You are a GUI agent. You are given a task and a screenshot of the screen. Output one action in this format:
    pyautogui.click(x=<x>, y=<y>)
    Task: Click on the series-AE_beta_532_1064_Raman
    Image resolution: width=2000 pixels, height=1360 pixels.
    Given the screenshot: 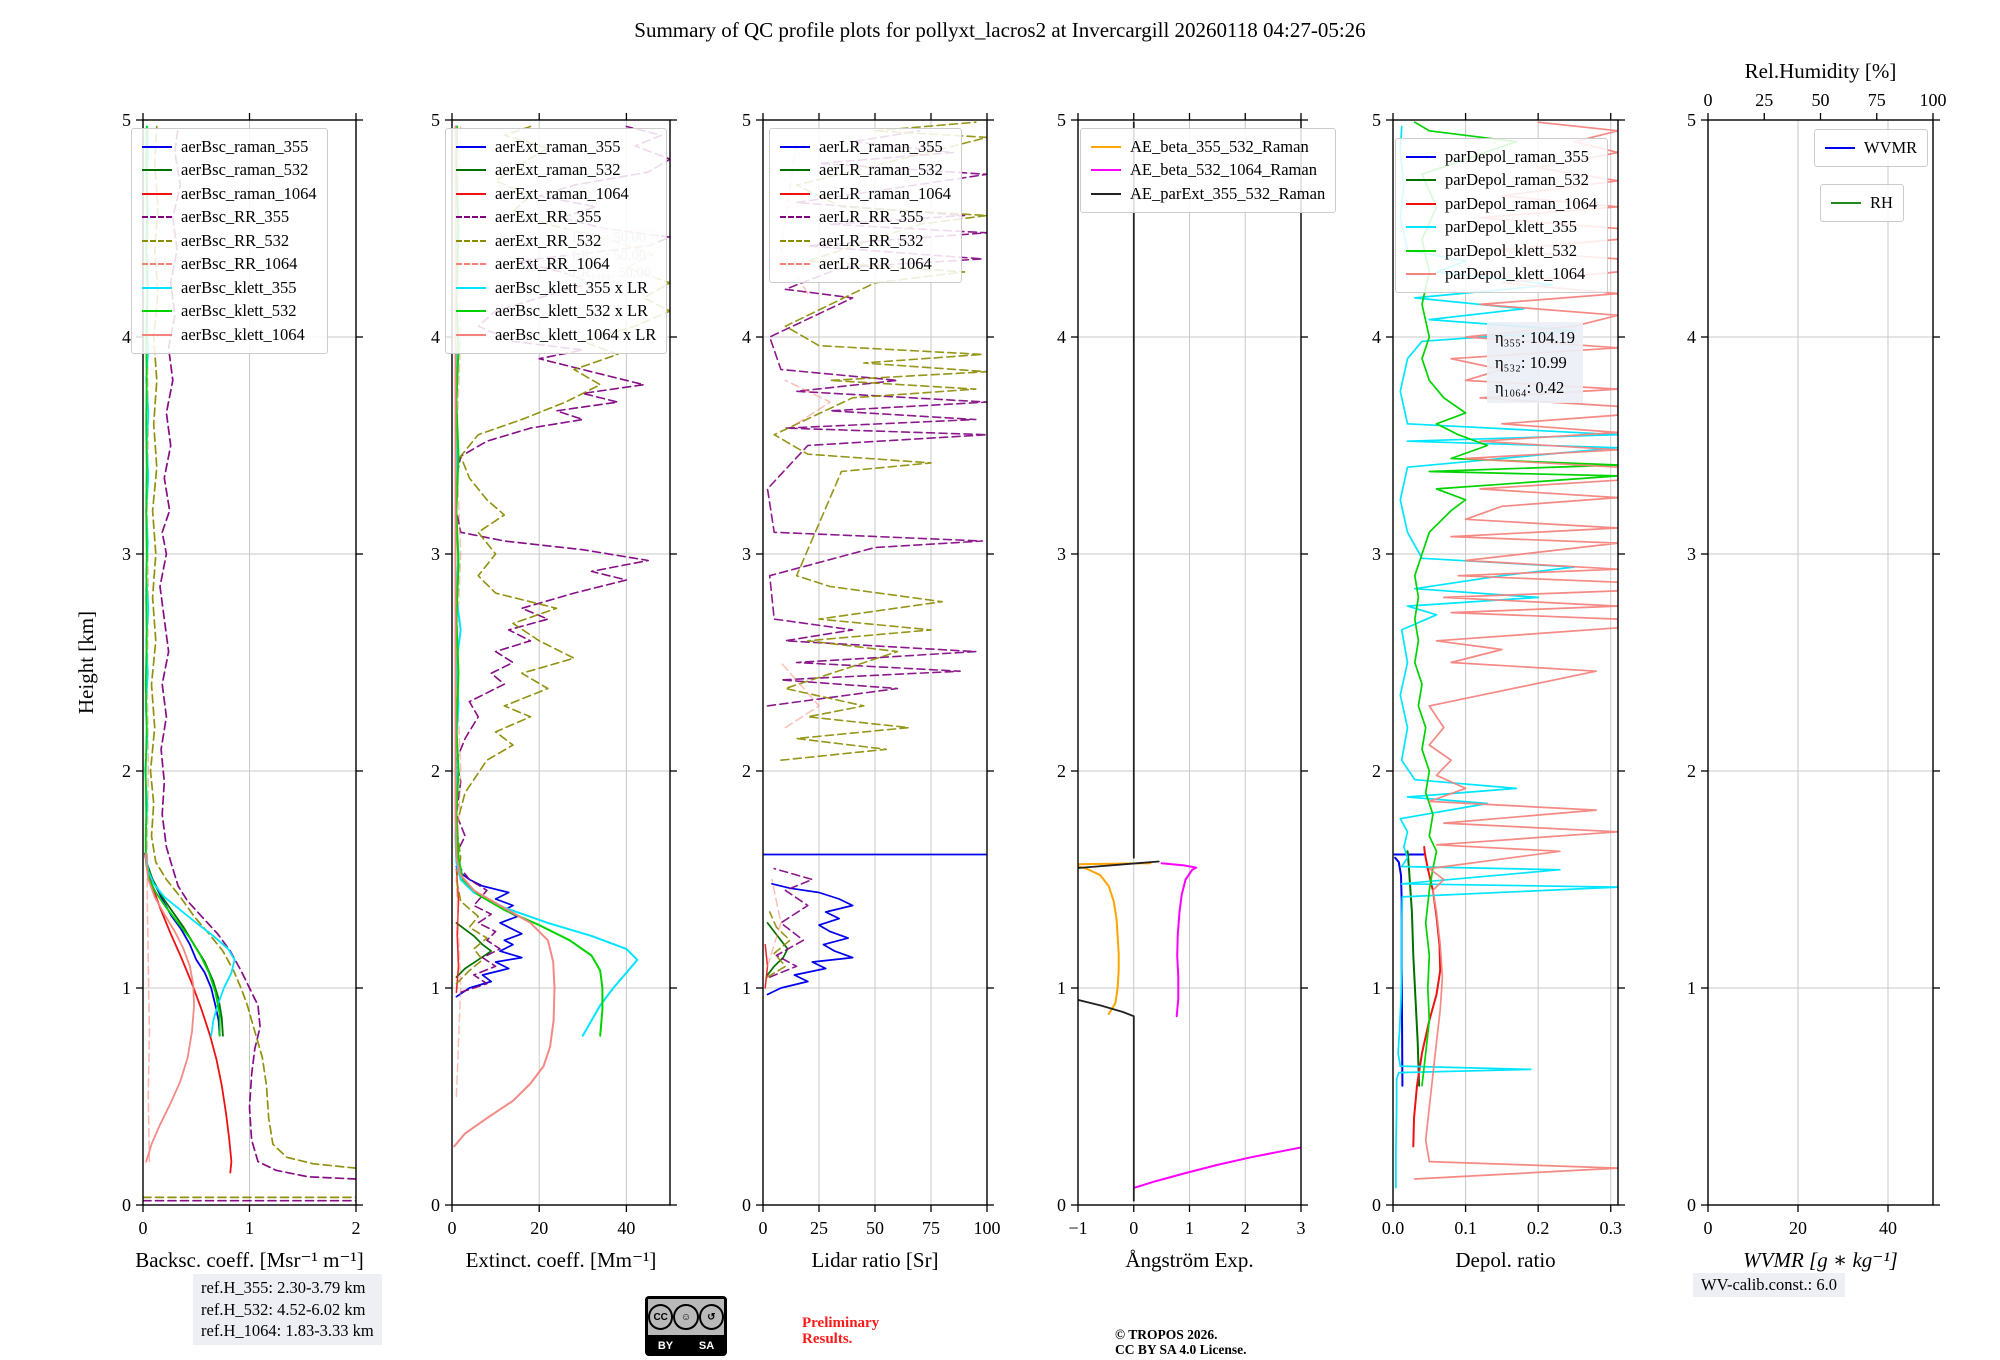 What is the action you would take?
    pyautogui.click(x=1217, y=1025)
    